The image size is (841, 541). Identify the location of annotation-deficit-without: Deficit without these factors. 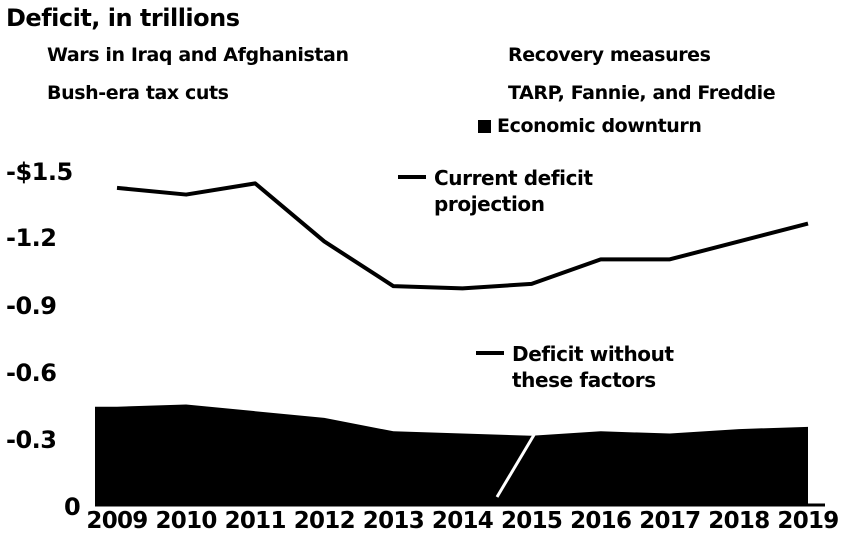
(575, 367).